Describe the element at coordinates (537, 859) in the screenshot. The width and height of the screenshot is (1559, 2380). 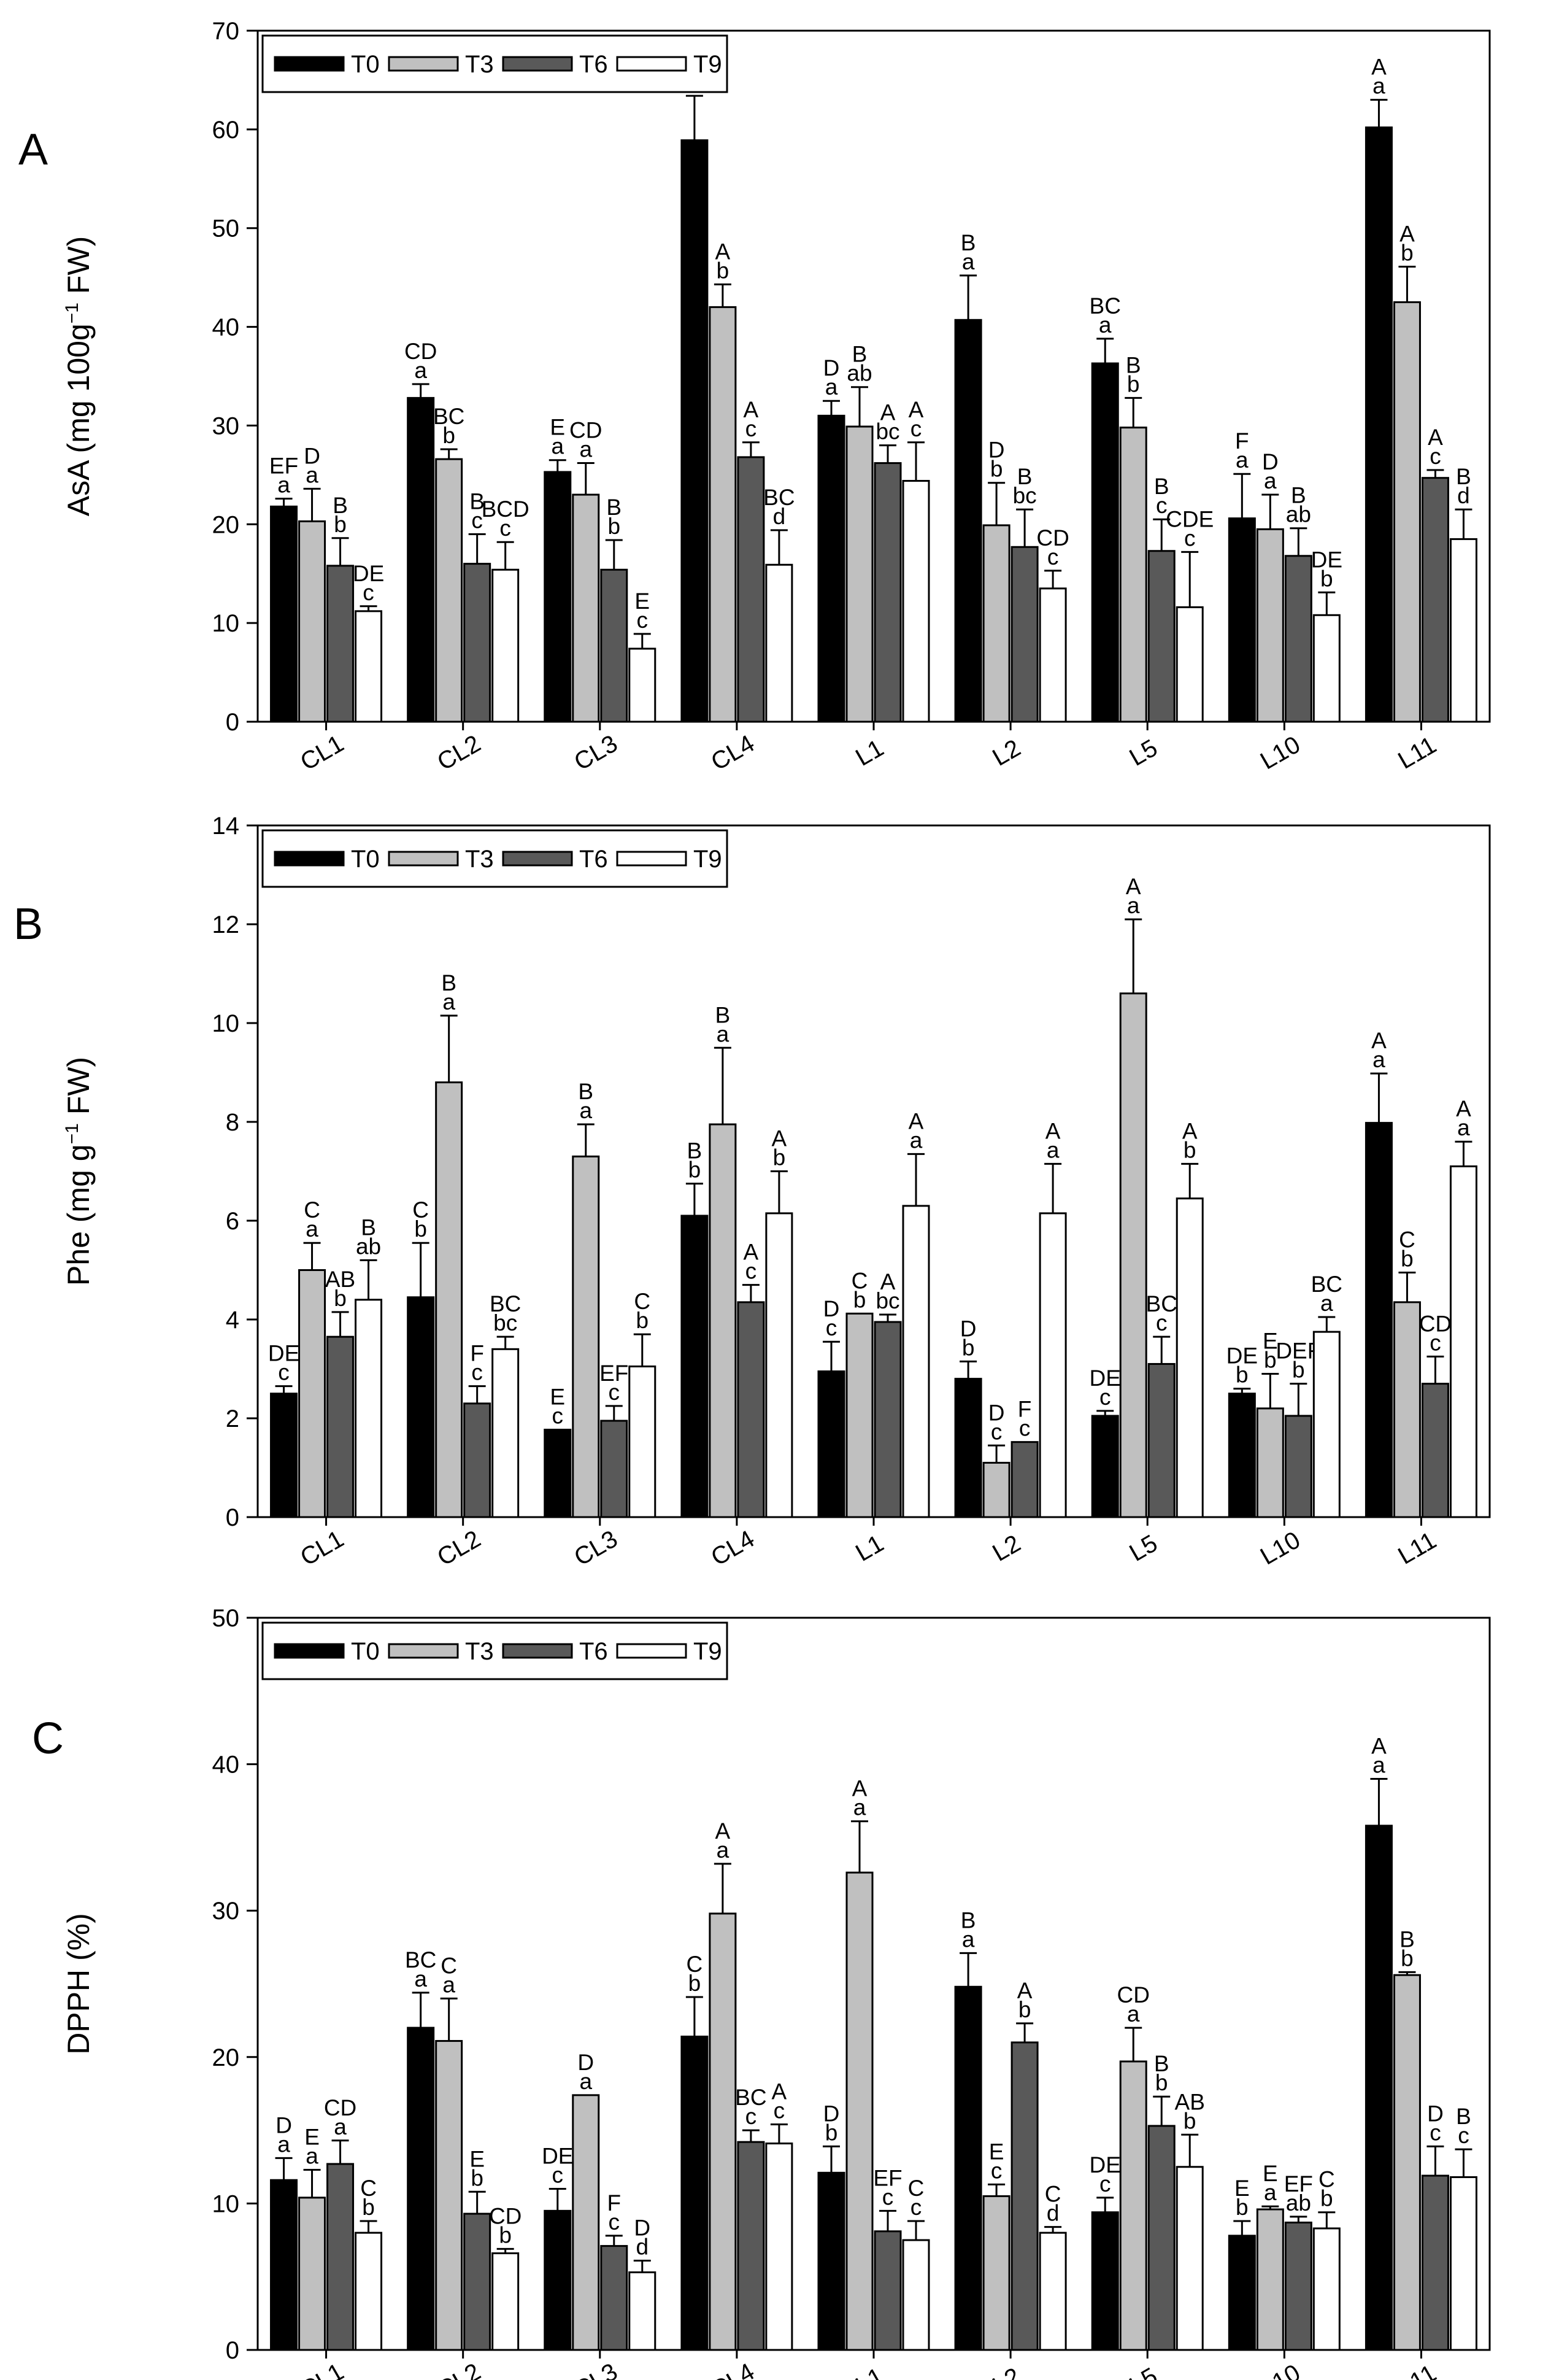
I see `legend-swatch-t6` at that location.